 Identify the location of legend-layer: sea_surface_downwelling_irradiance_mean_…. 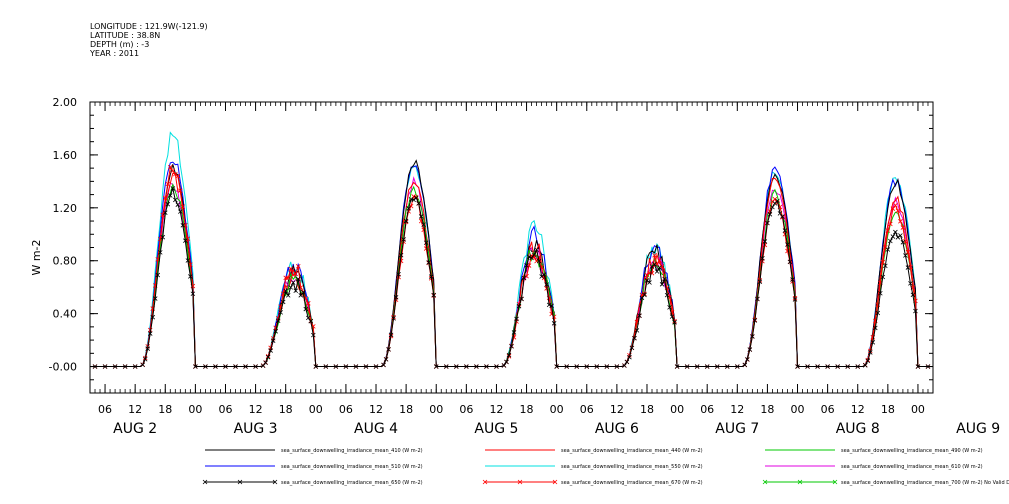
(605, 467).